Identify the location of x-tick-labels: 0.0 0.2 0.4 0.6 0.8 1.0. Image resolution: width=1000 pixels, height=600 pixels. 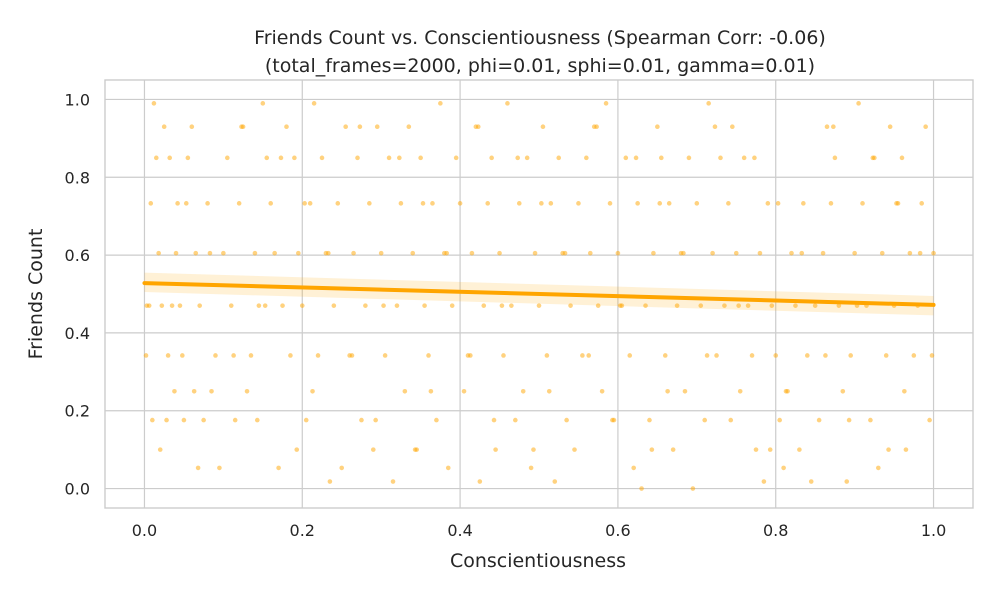
(539, 530).